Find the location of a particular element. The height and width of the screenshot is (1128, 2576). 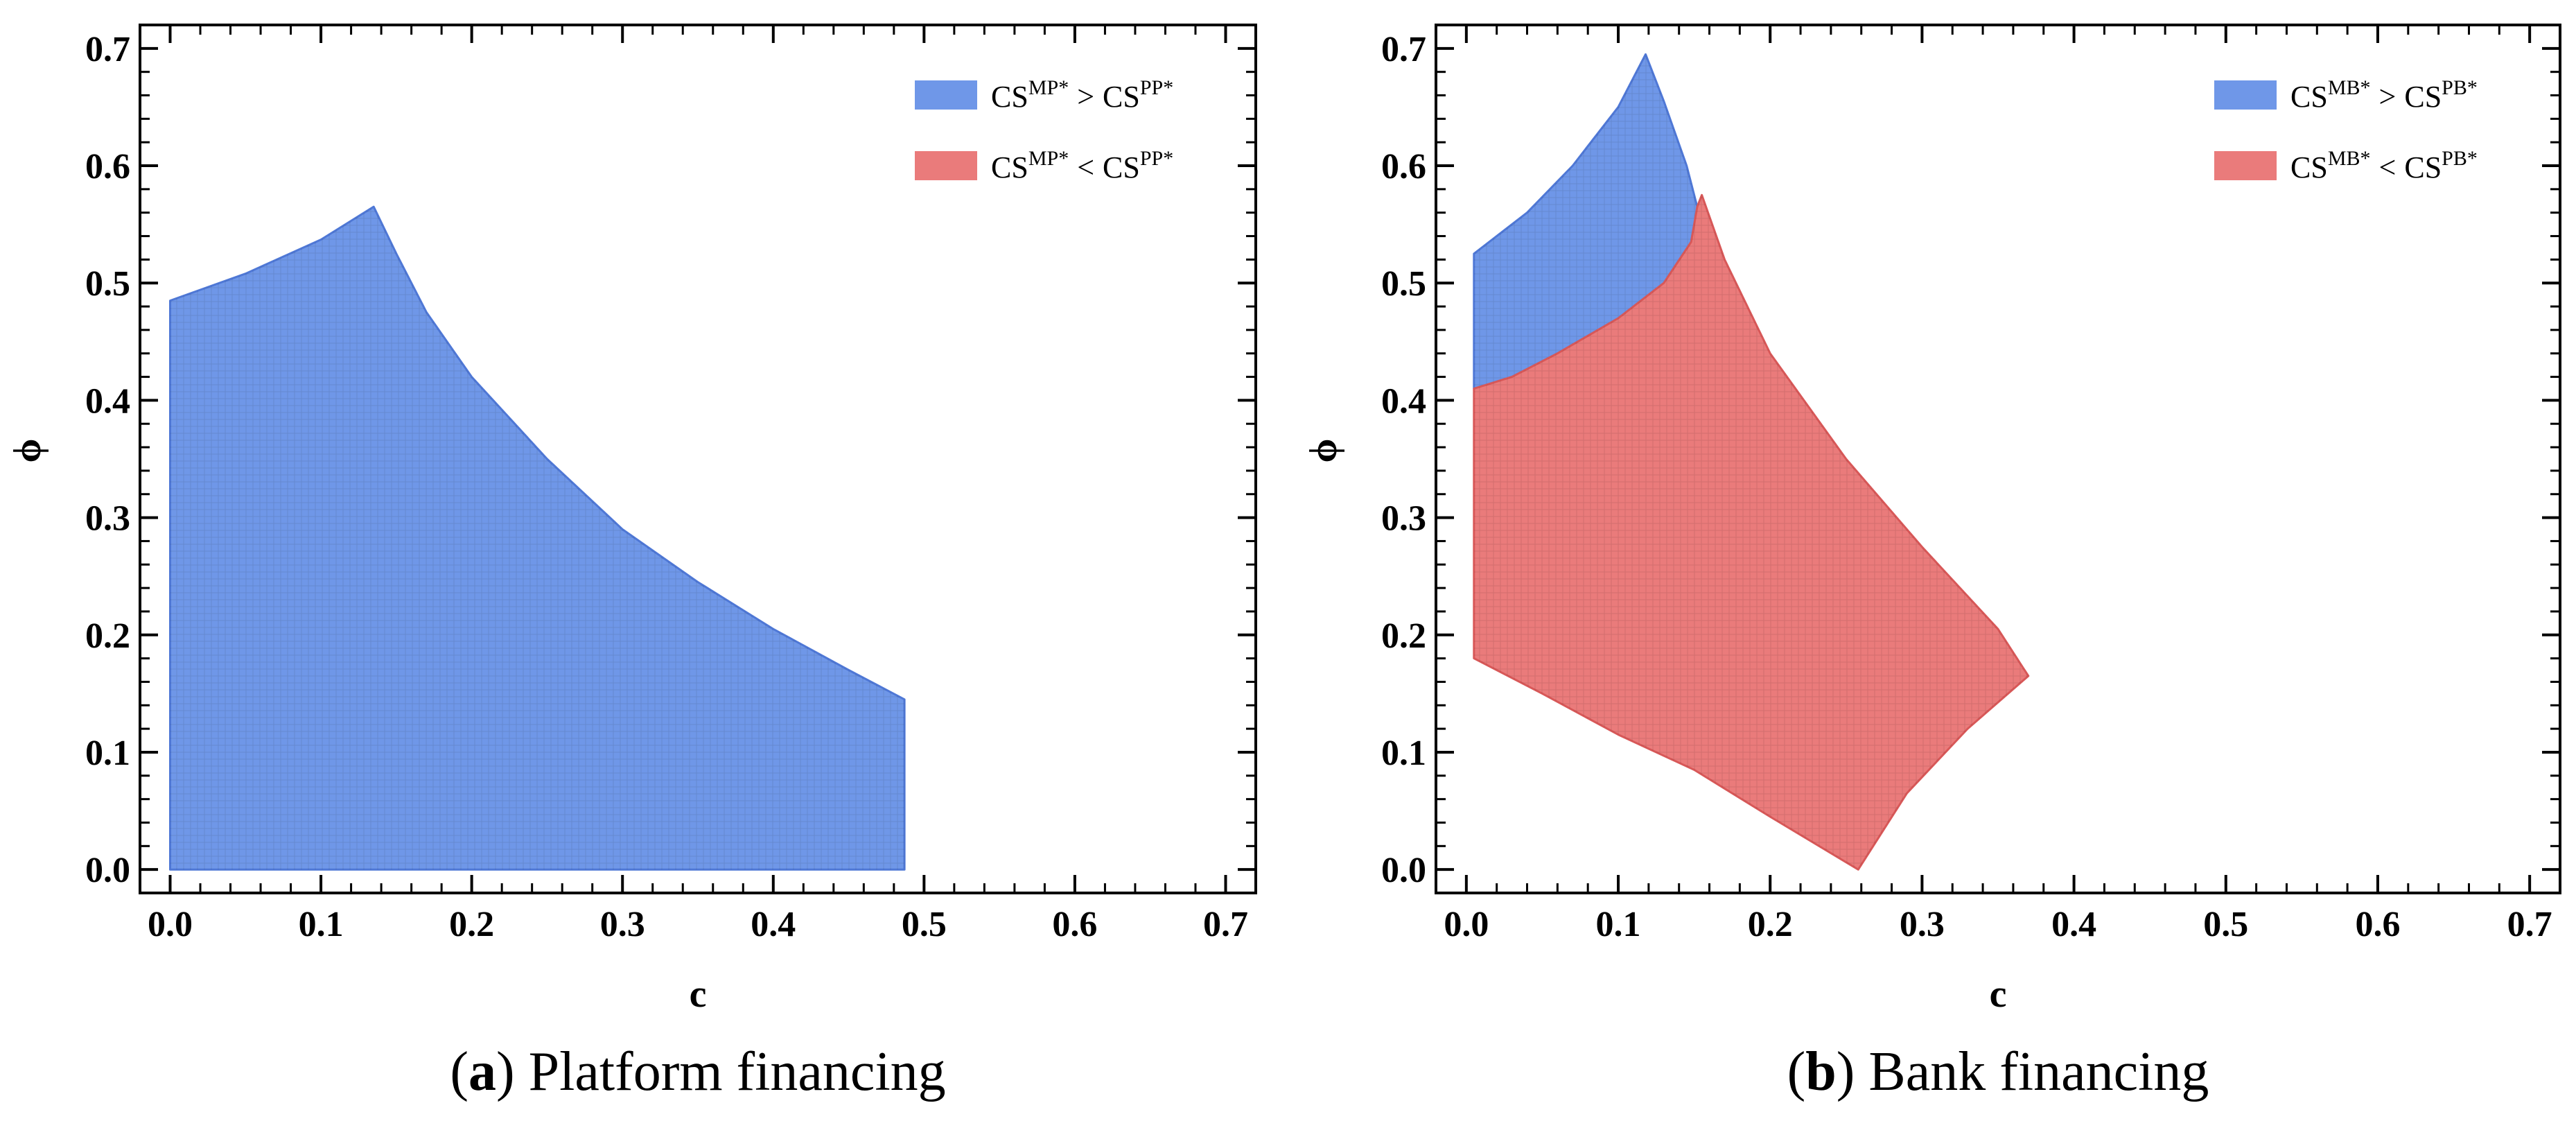

legend-entry-blue: CSMB* > CSPB* is located at coordinates (2346, 95).